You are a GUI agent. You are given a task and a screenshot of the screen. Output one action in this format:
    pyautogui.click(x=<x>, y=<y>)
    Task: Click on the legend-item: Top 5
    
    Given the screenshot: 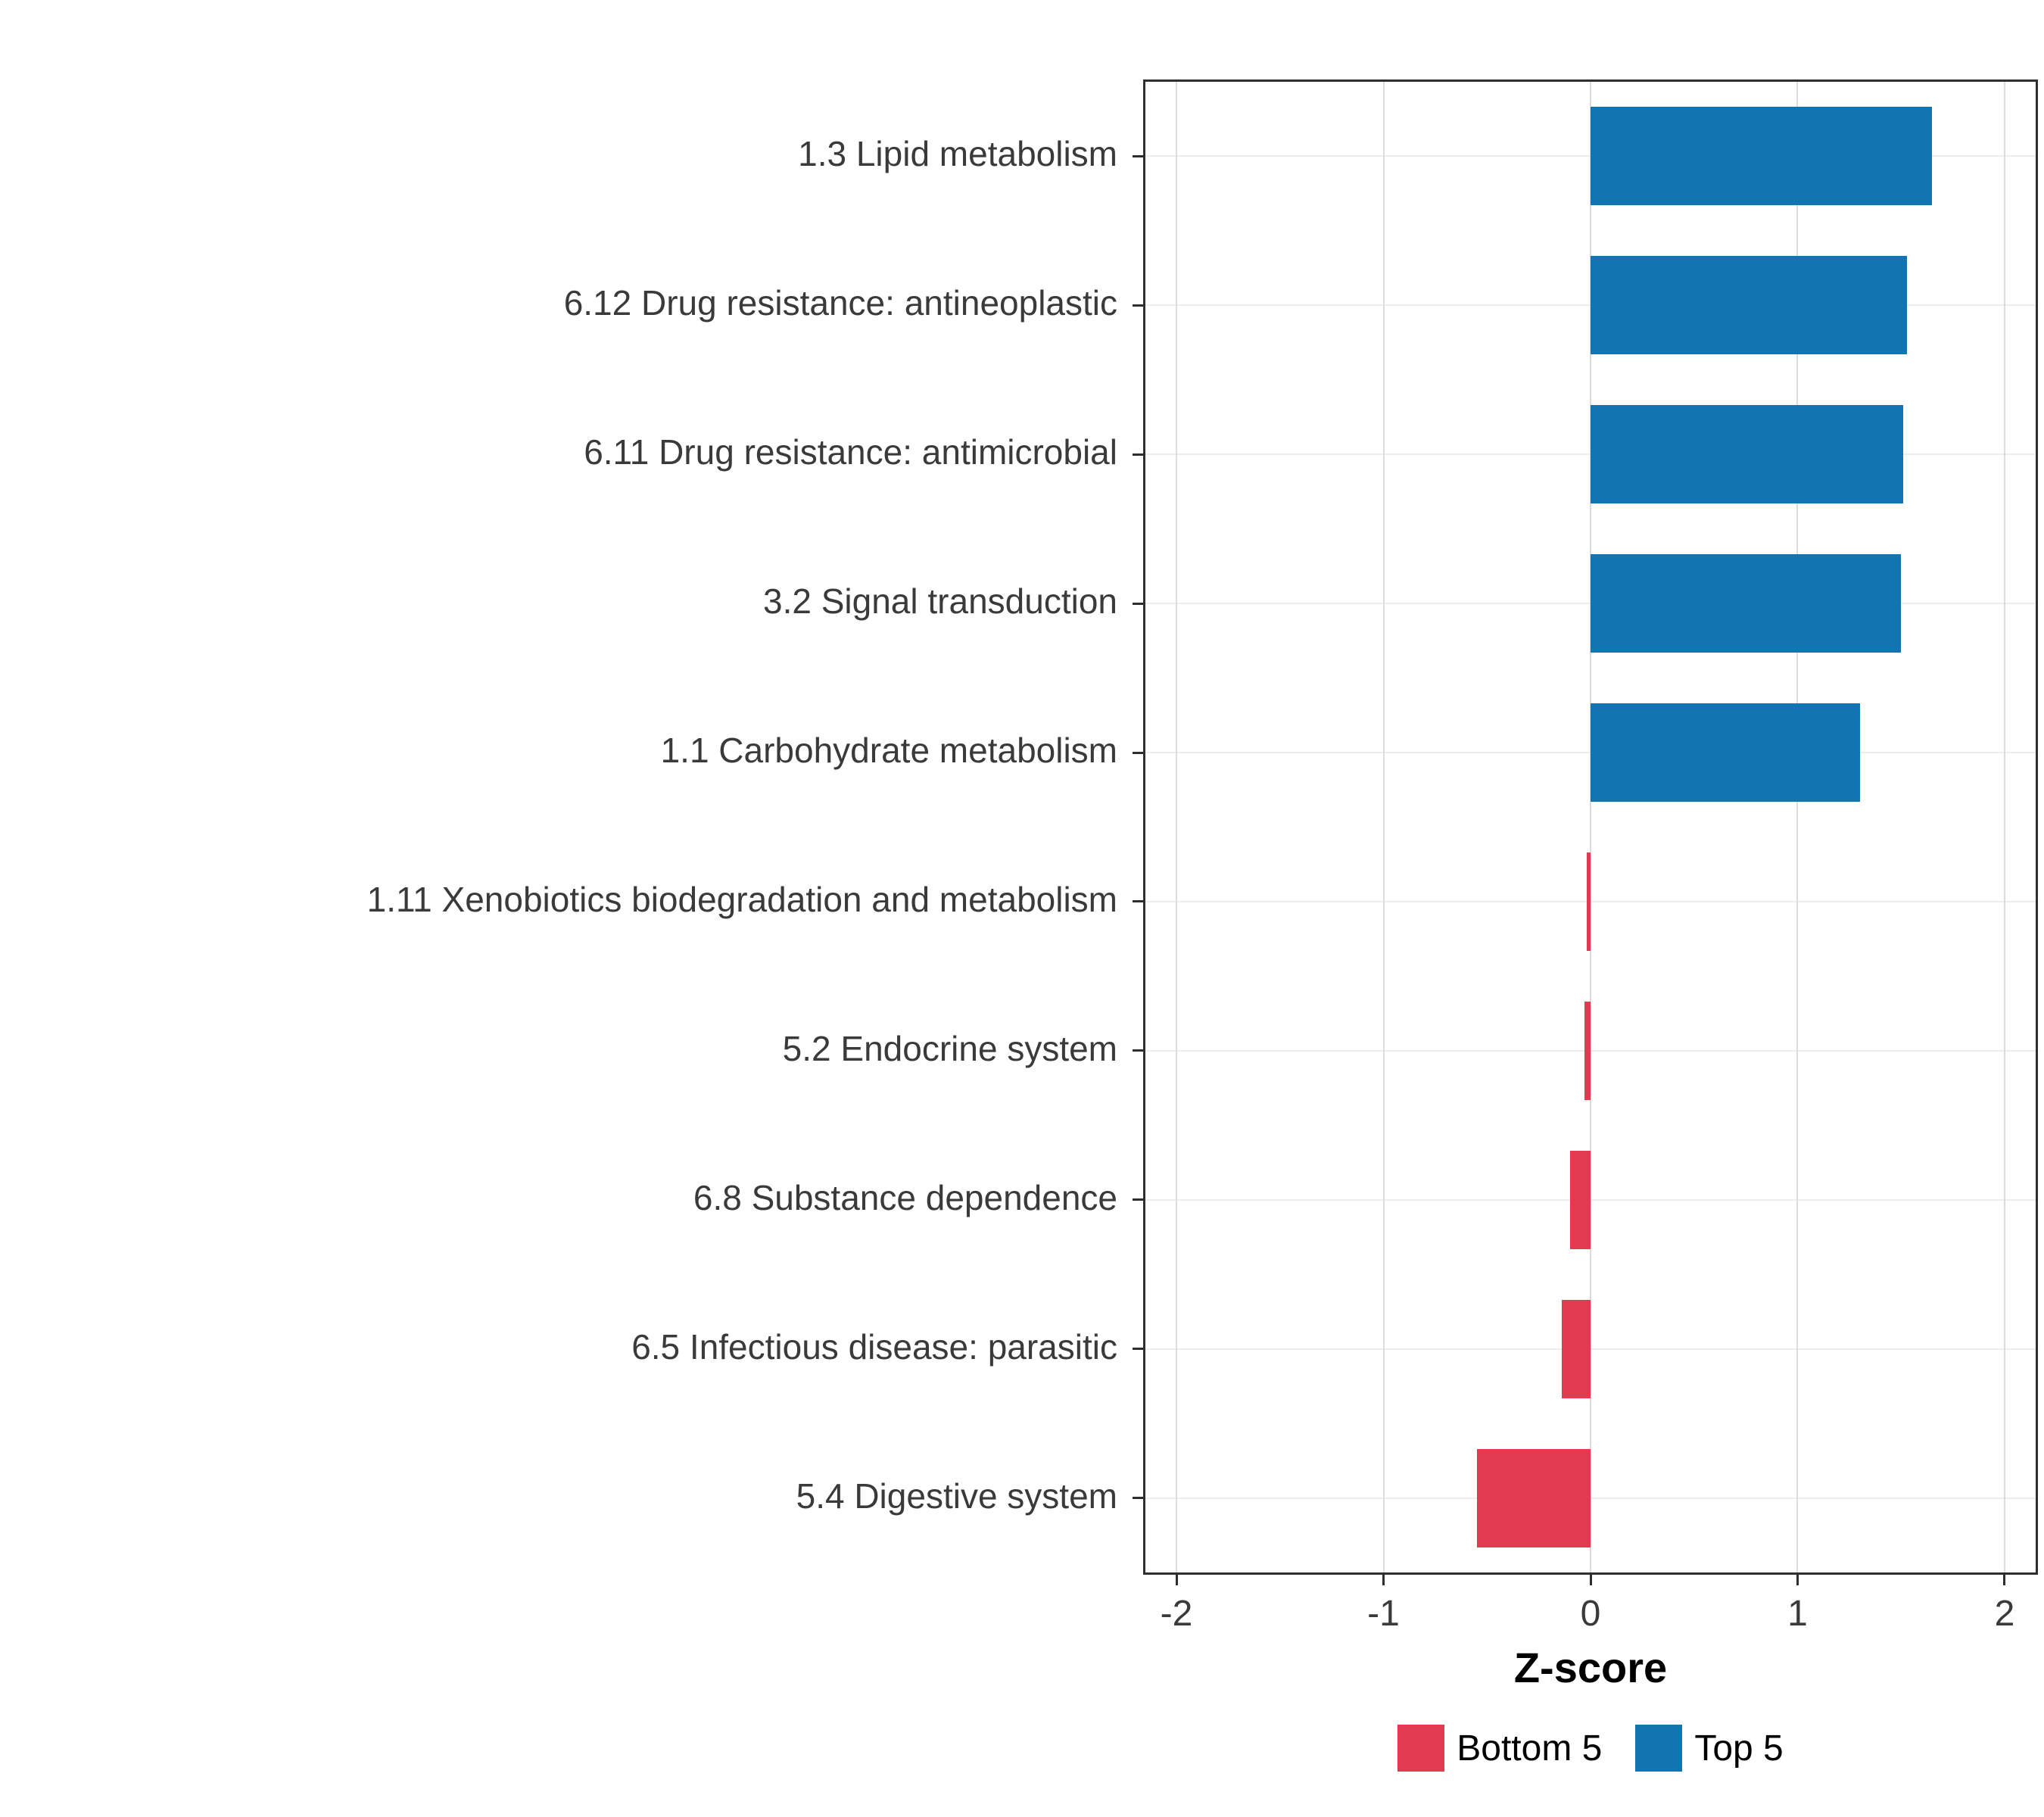 What is the action you would take?
    pyautogui.click(x=1710, y=1748)
    